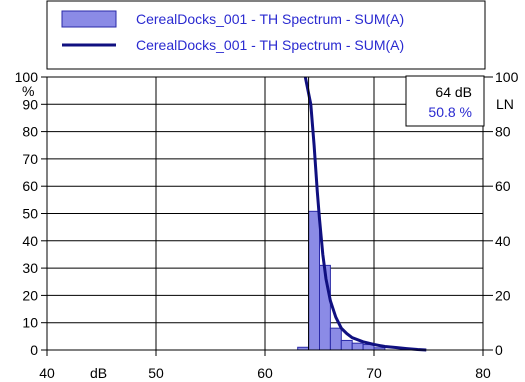  Describe the element at coordinates (47, 373) in the screenshot. I see `x-tick-label: 40` at that location.